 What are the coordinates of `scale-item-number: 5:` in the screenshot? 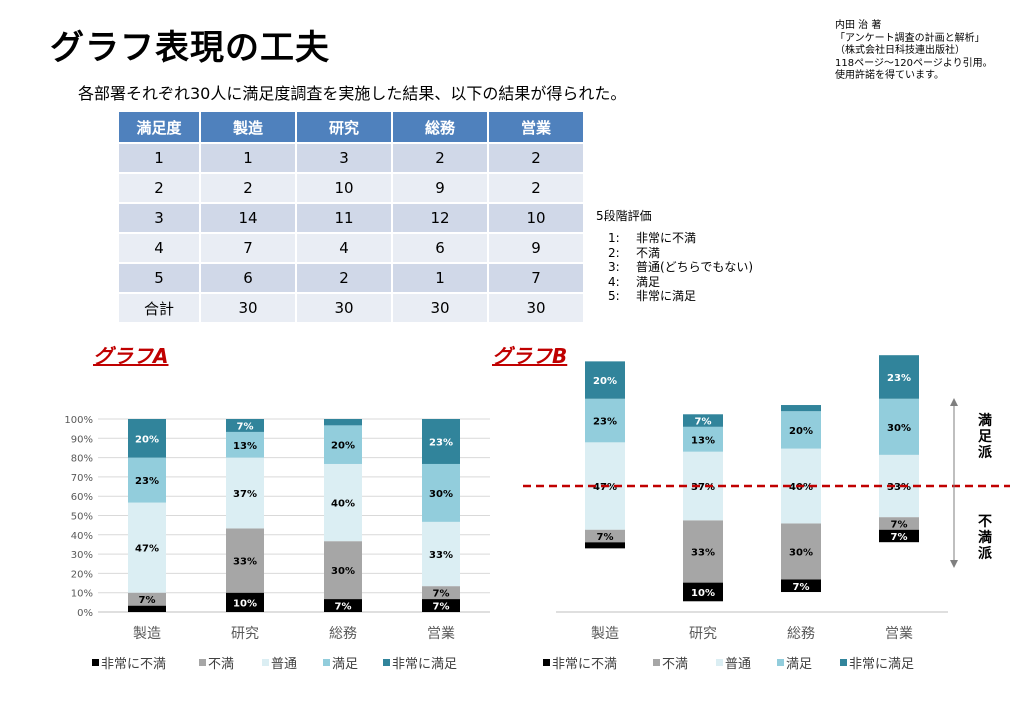 It's located at (614, 296).